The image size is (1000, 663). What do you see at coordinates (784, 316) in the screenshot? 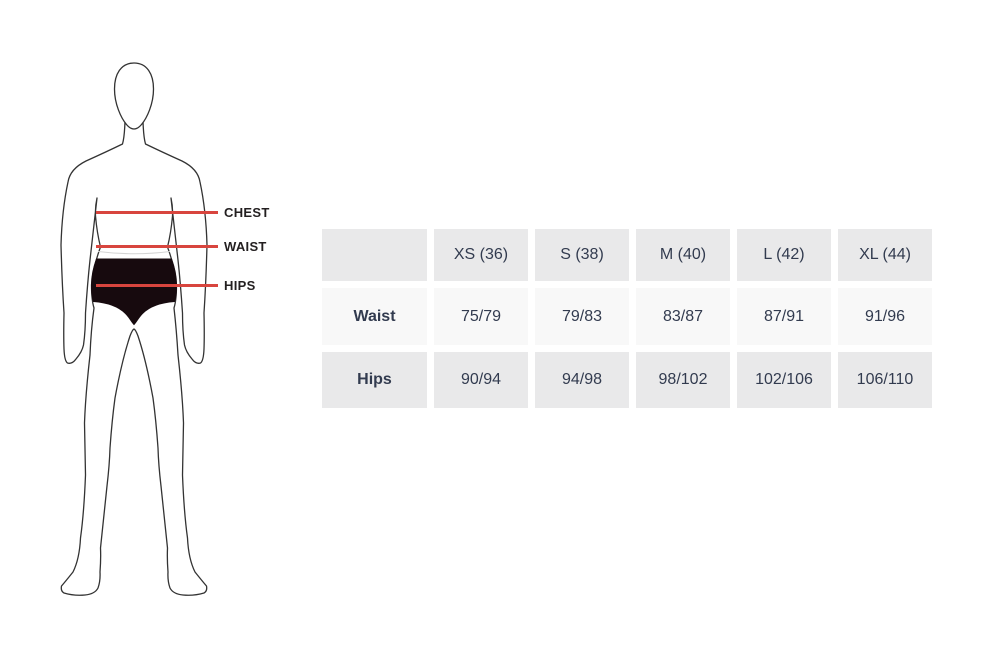
I see `cell-waist-l: 87/91` at bounding box center [784, 316].